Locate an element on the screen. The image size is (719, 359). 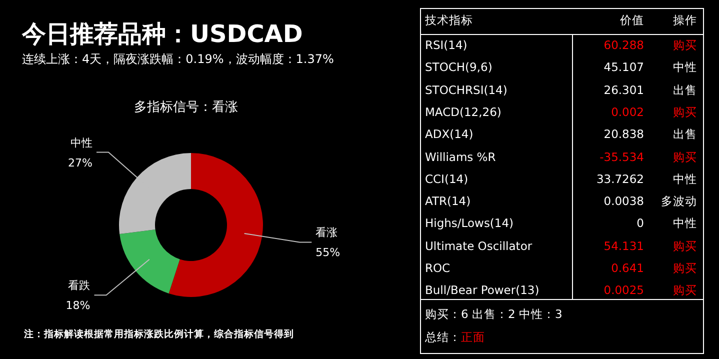
text: 0.0025 is located at coordinates (624, 290).